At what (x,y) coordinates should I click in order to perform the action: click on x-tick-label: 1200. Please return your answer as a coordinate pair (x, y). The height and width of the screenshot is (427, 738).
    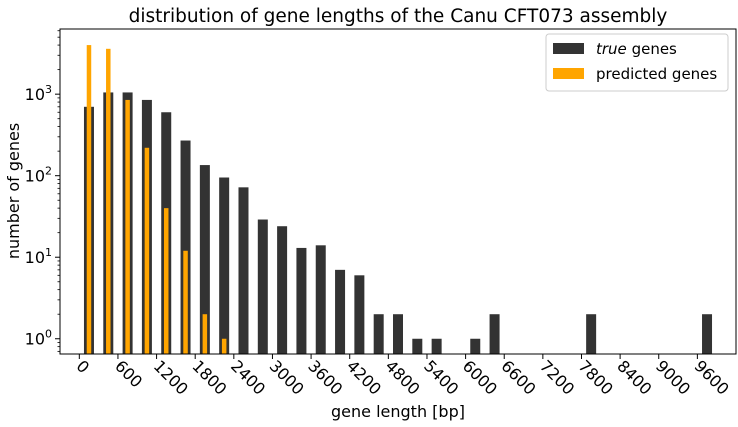
    Looking at the image, I should click on (171, 377).